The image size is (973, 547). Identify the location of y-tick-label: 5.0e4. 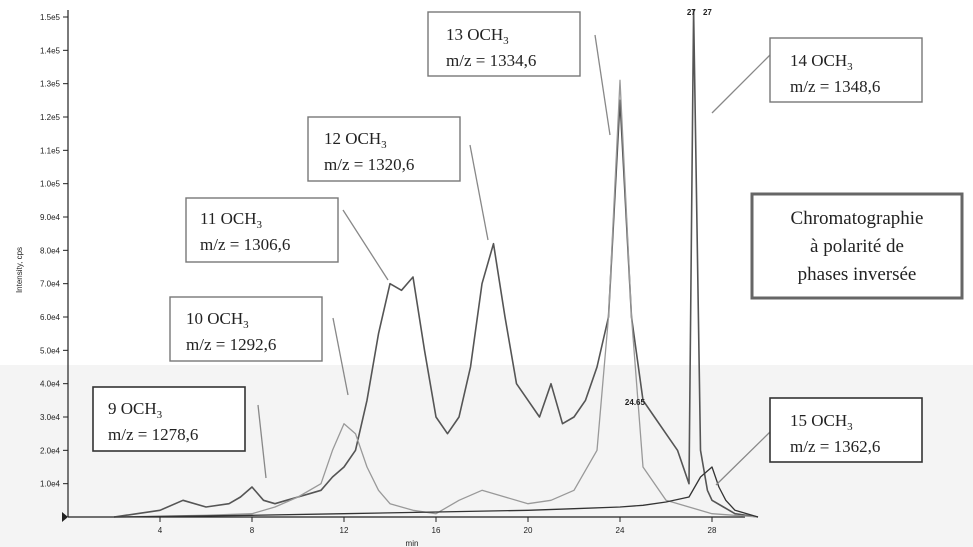
(50, 350).